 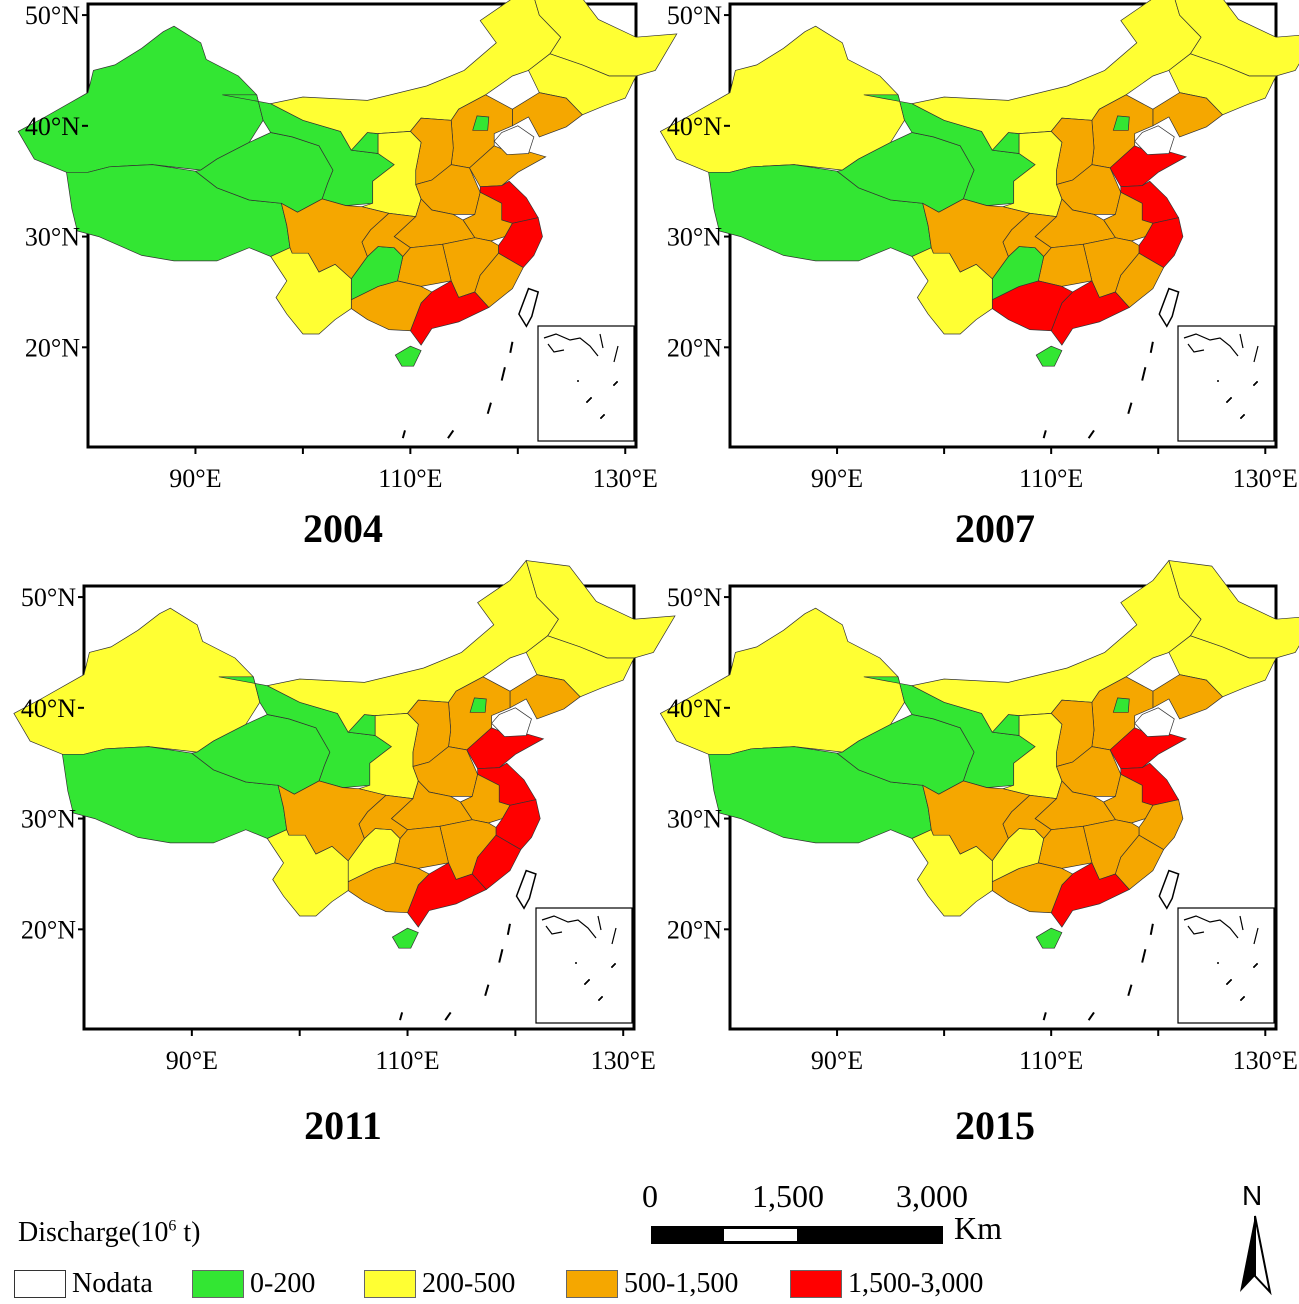 What do you see at coordinates (343, 1125) in the screenshot?
I see `year-label: 2011` at bounding box center [343, 1125].